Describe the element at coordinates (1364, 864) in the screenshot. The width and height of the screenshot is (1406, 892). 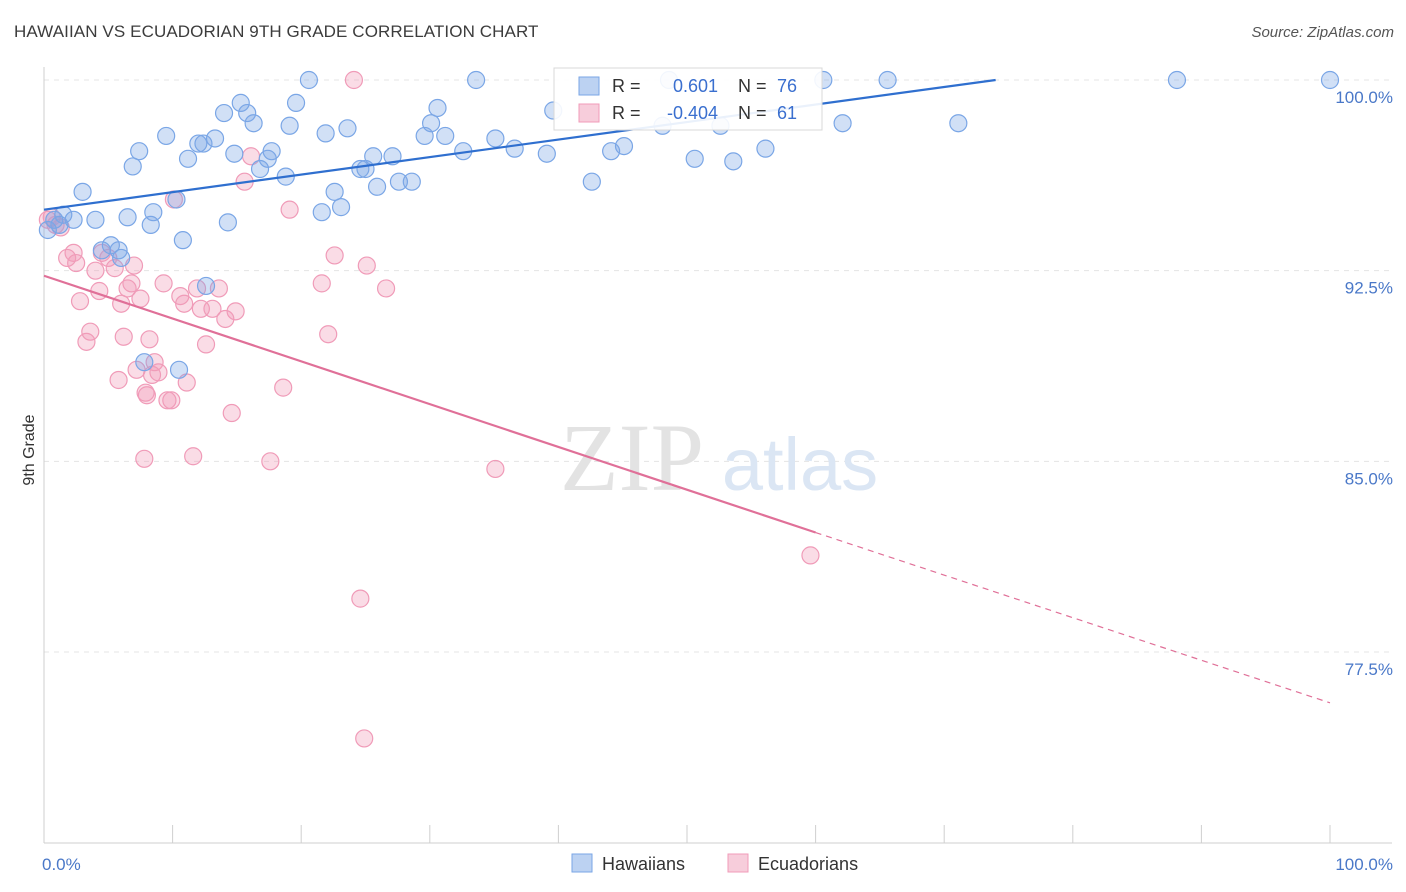
I see `x-tick-label-1: 100.0%` at that location.